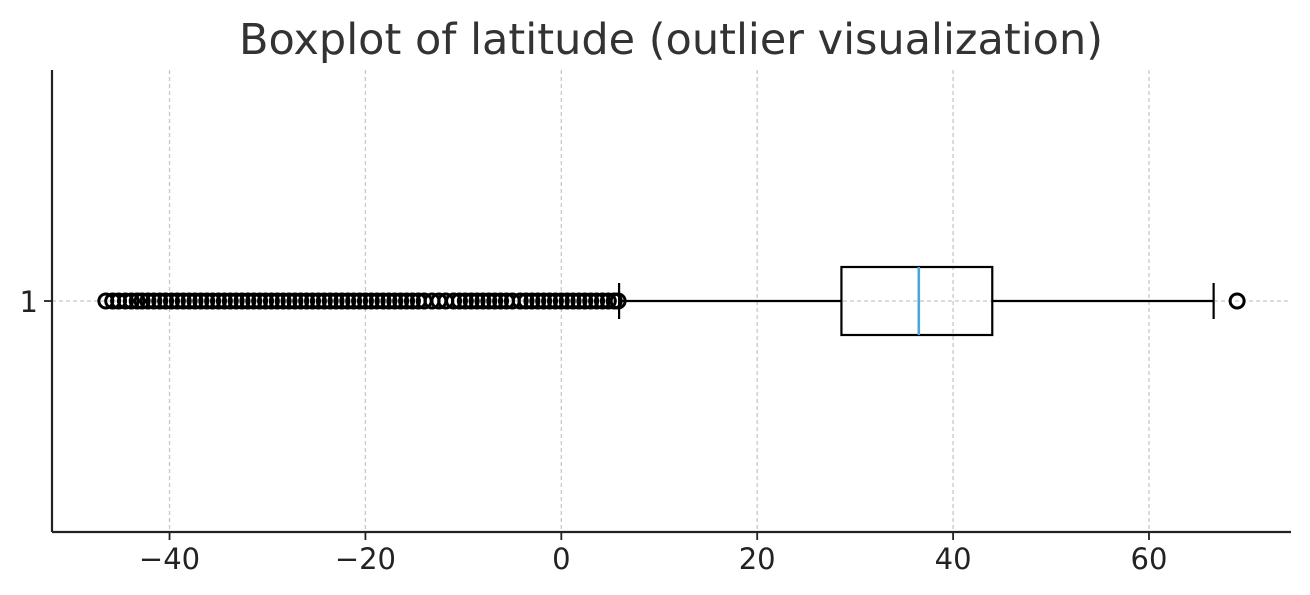  What do you see at coordinates (561, 559) in the screenshot?
I see `x-tick-label: 0` at bounding box center [561, 559].